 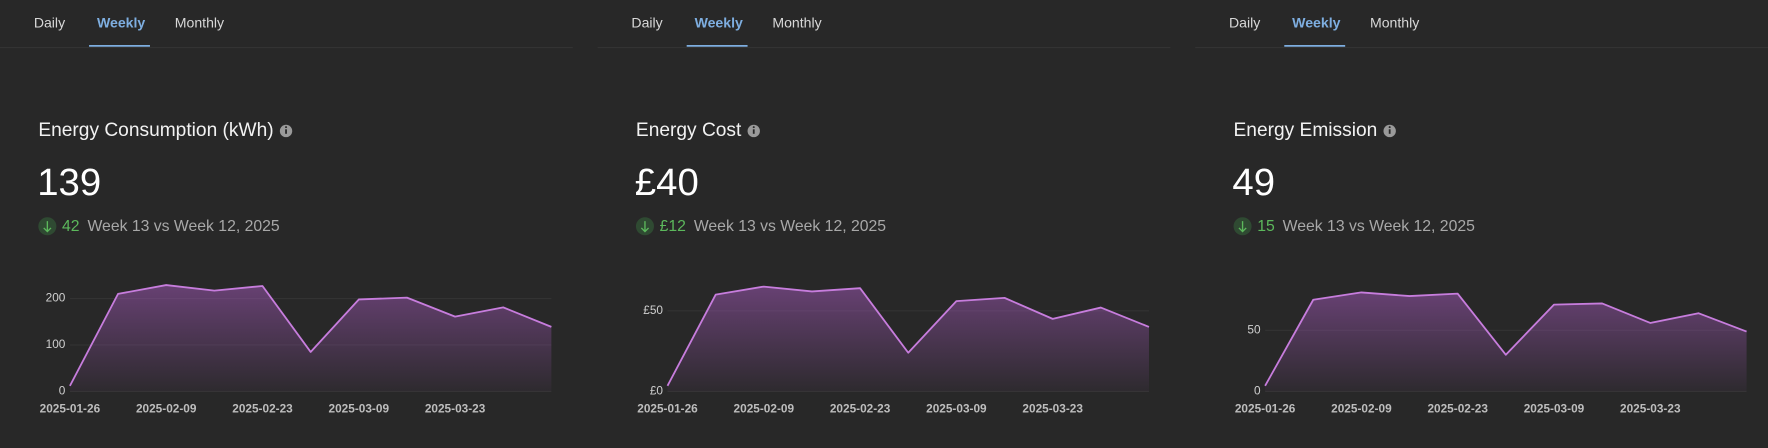 What do you see at coordinates (155, 130) in the screenshot?
I see `card-title: Energy Consumption (kWh)` at bounding box center [155, 130].